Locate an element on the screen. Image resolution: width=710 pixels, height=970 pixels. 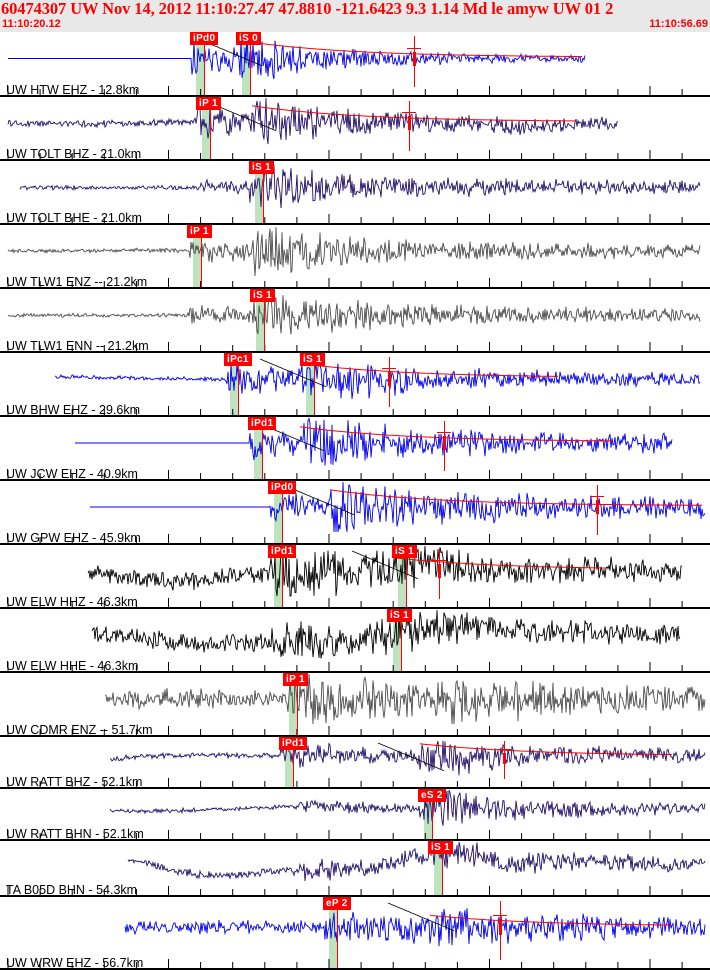
trace-panel: iS 1 TA B05D BHN - 54.3km is located at coordinates (355, 869).